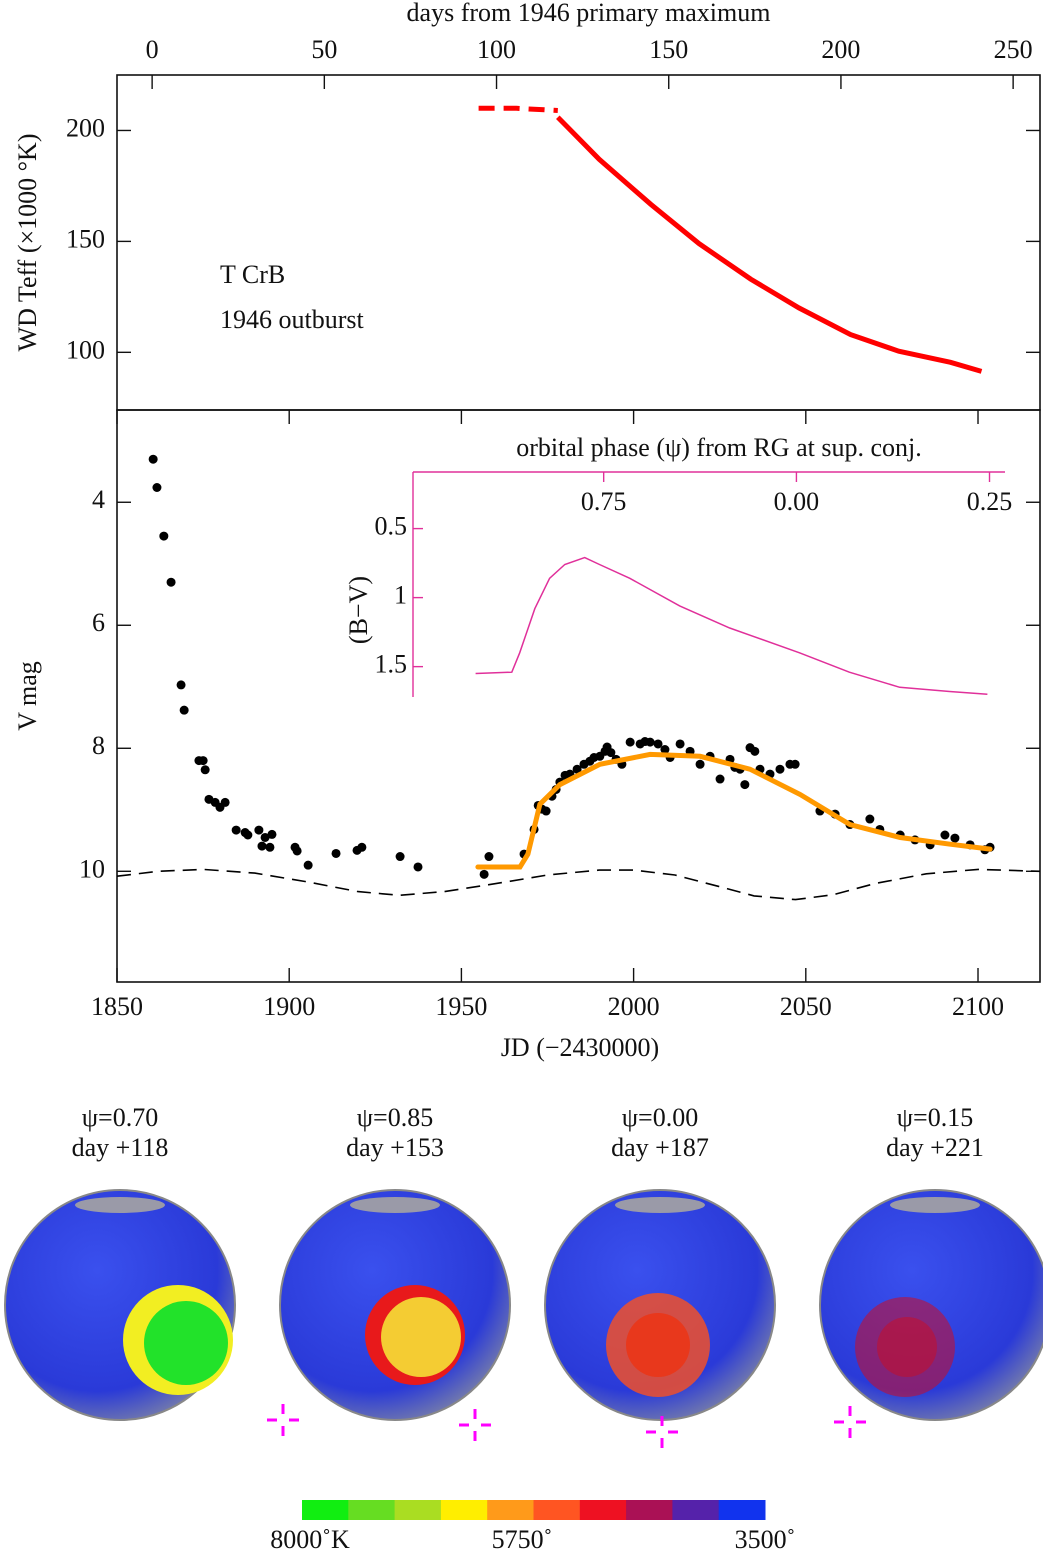 The width and height of the screenshot is (1043, 1555). Describe the element at coordinates (395, 1147) in the screenshot. I see `globe-day: day +153` at that location.